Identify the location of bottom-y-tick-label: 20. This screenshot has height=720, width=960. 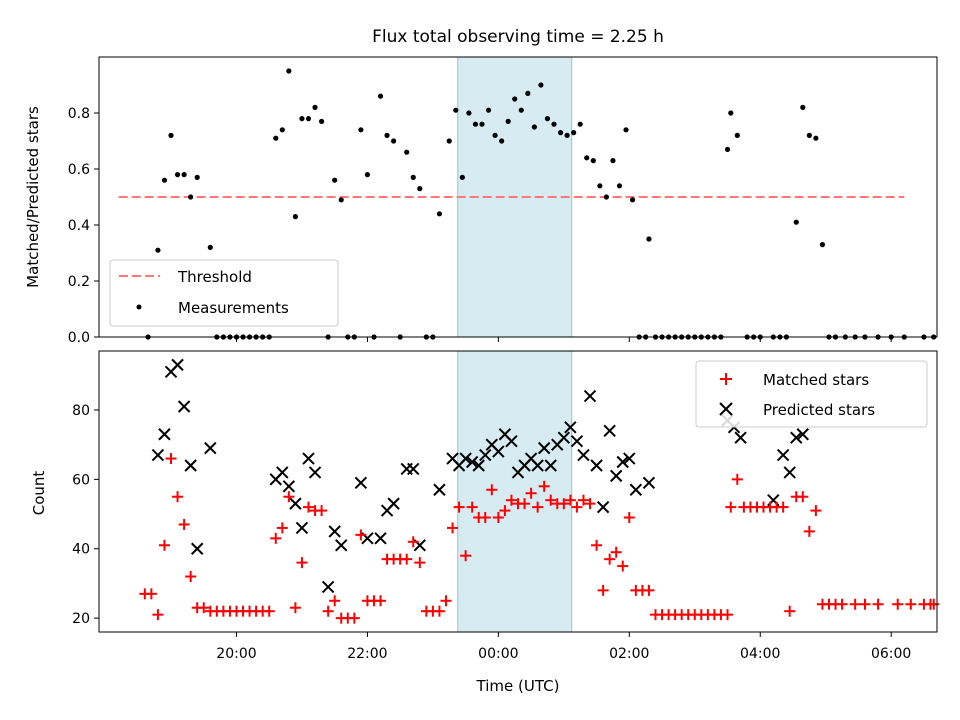
(81, 619).